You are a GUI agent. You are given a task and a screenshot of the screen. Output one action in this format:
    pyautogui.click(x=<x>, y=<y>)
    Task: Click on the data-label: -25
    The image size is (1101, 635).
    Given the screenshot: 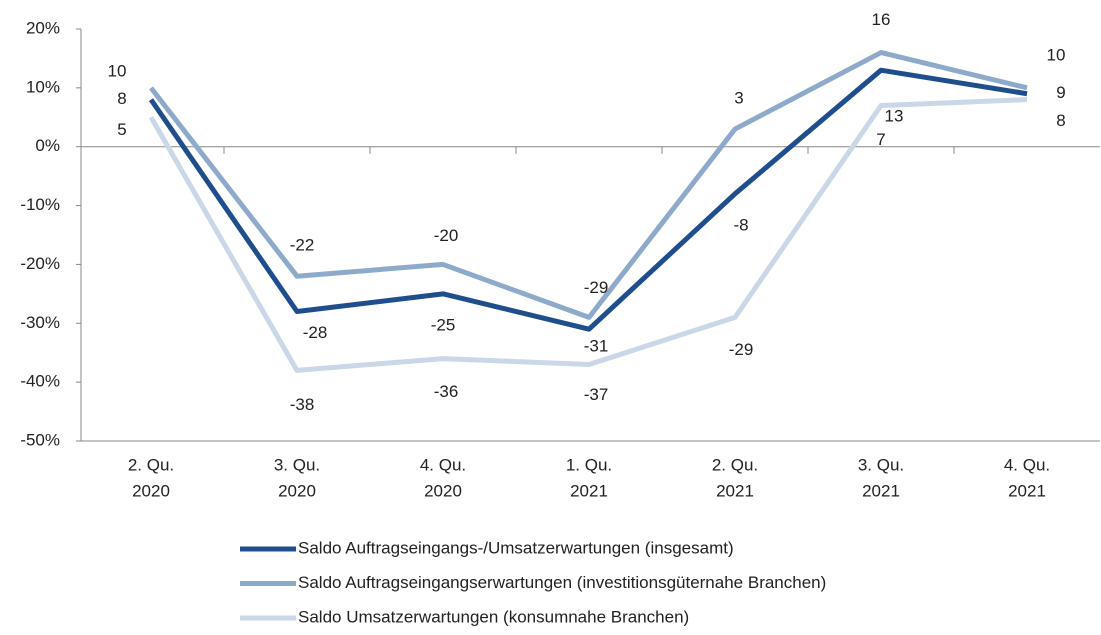 What is the action you would take?
    pyautogui.click(x=443, y=324)
    